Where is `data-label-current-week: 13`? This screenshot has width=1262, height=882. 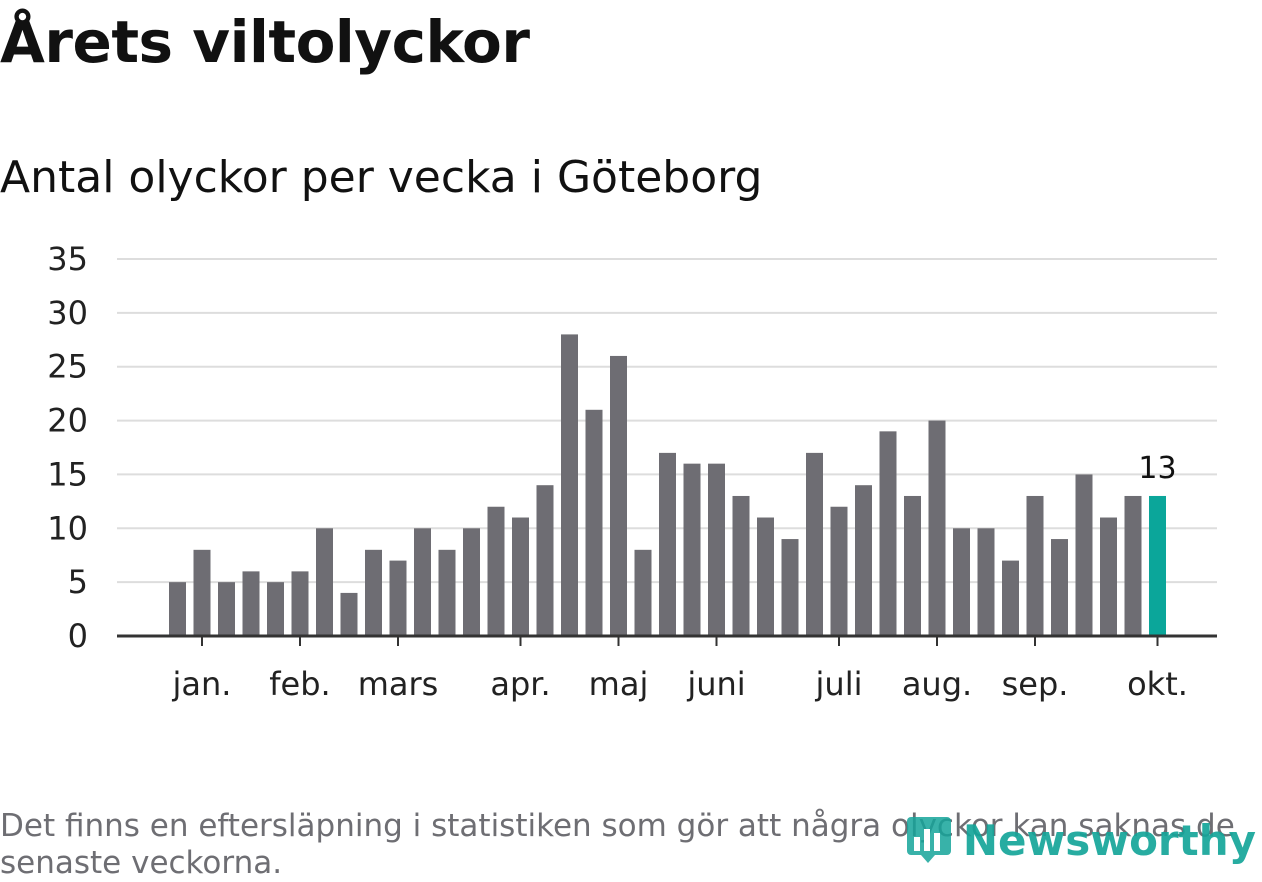
data-label-current-week: 13 is located at coordinates (1157, 468).